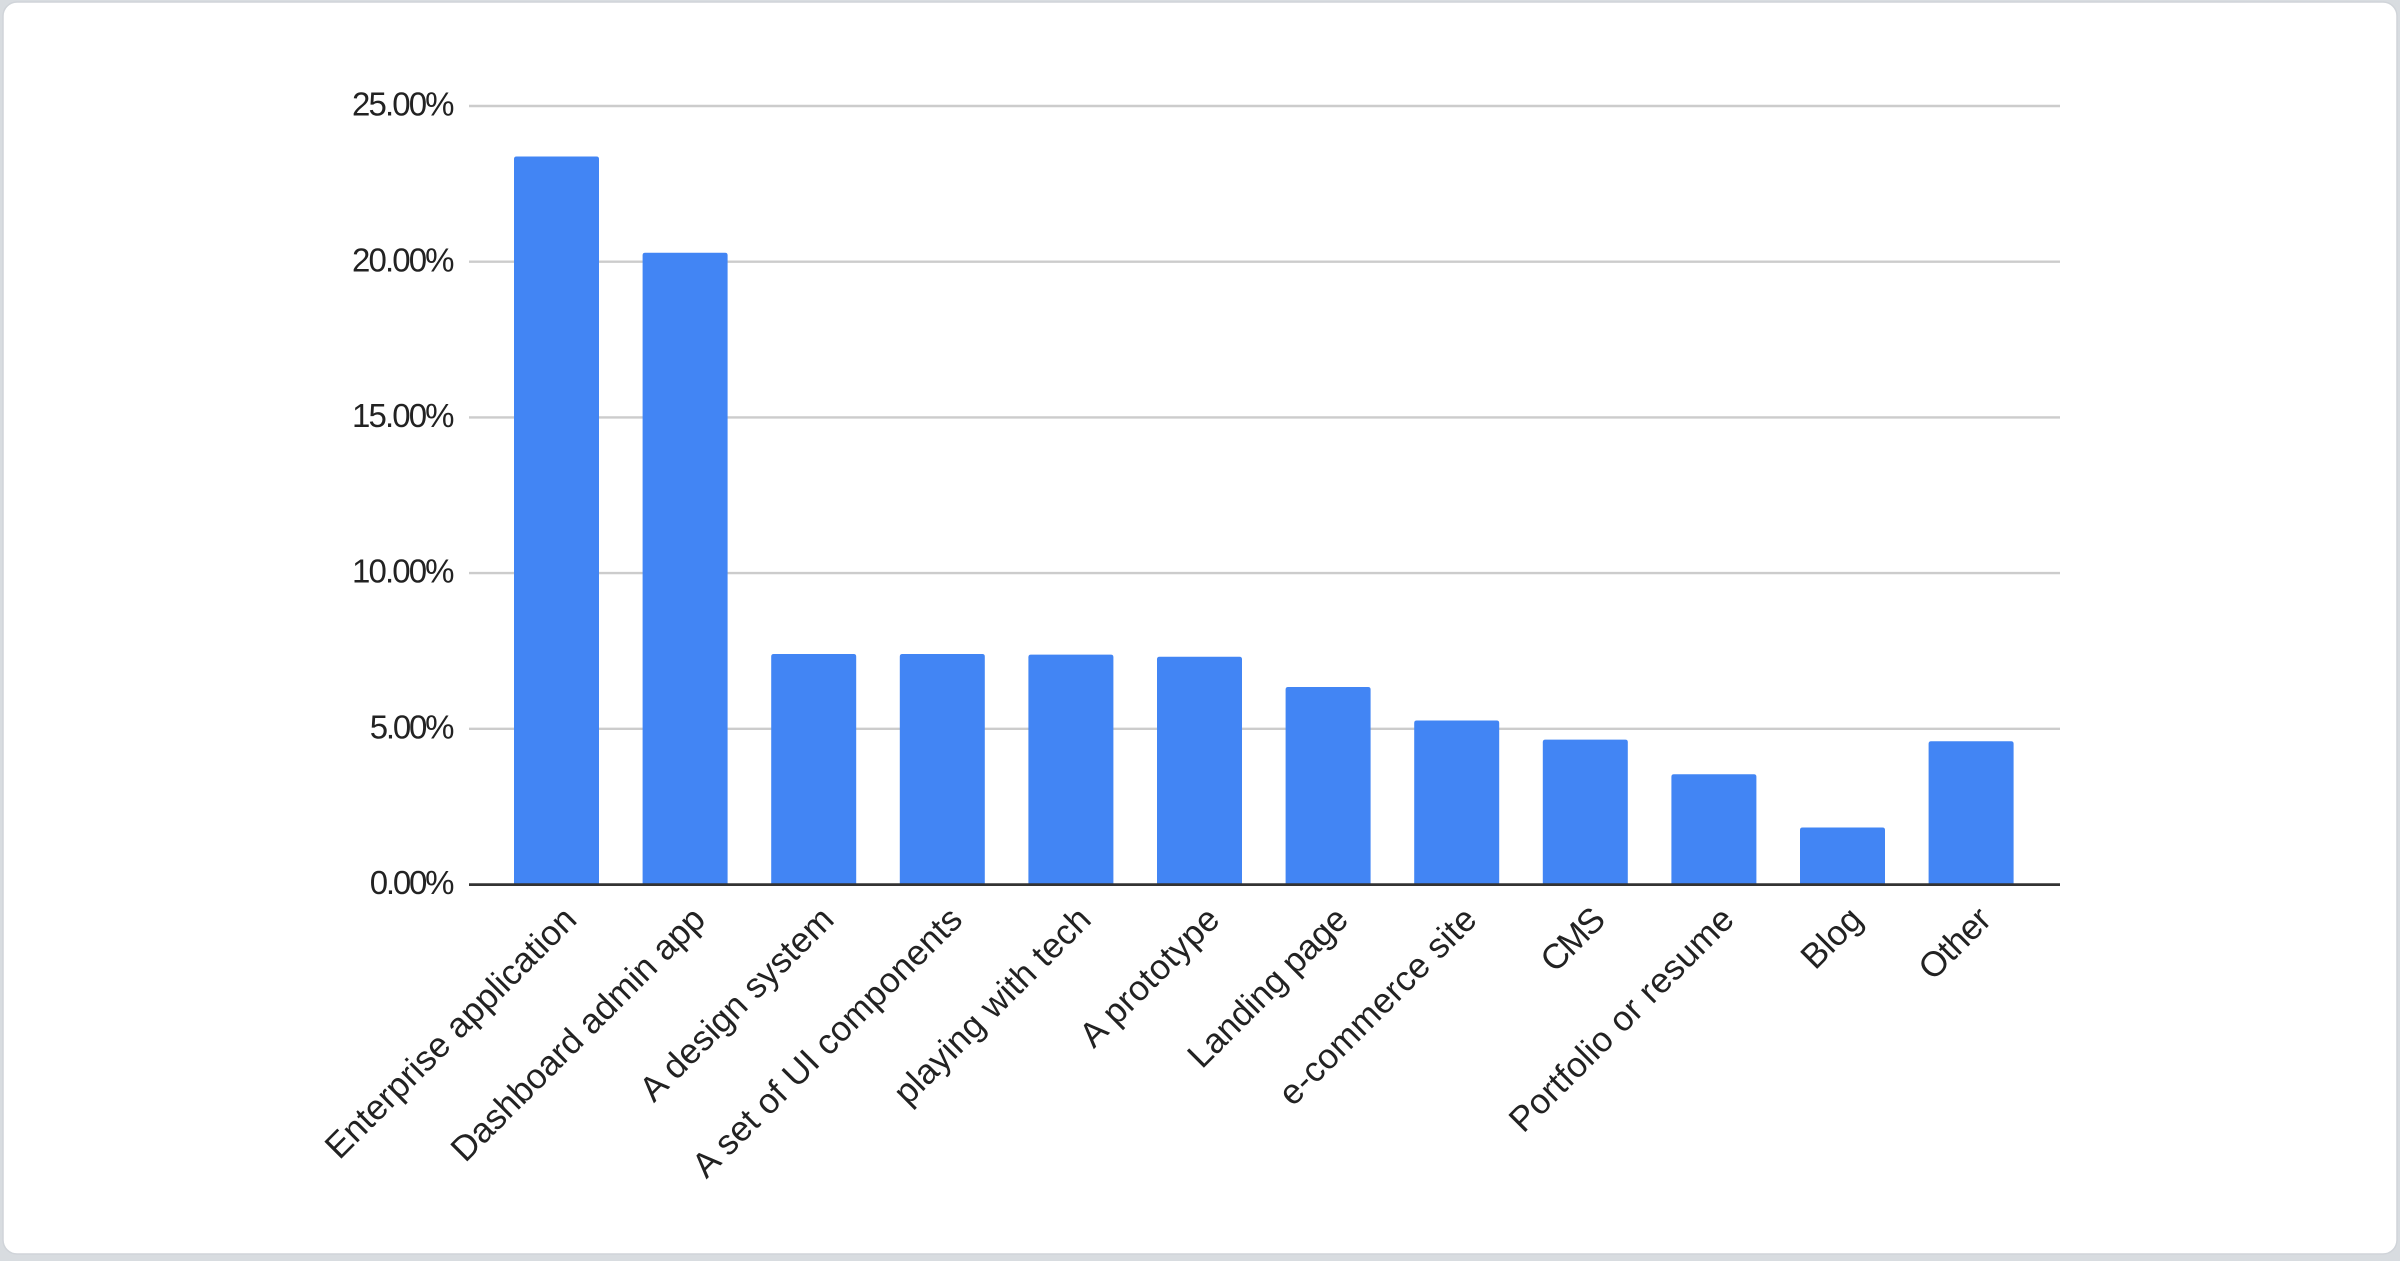 This screenshot has height=1261, width=2400. Describe the element at coordinates (403, 104) in the screenshot. I see `svg-text: 25.00%` at that location.